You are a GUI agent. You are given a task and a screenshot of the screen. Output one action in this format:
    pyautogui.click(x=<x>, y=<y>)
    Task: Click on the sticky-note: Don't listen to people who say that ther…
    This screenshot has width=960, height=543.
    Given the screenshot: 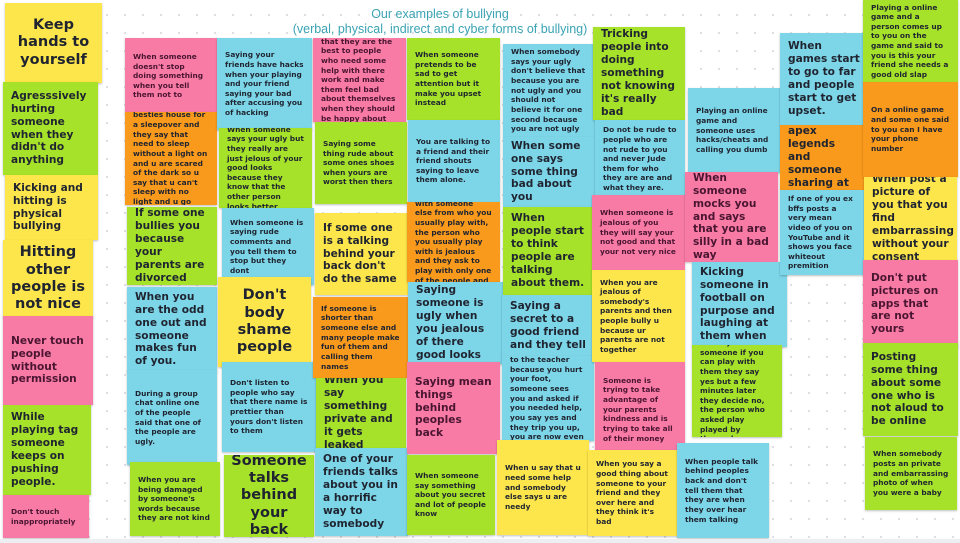 What is the action you would take?
    pyautogui.click(x=269, y=407)
    